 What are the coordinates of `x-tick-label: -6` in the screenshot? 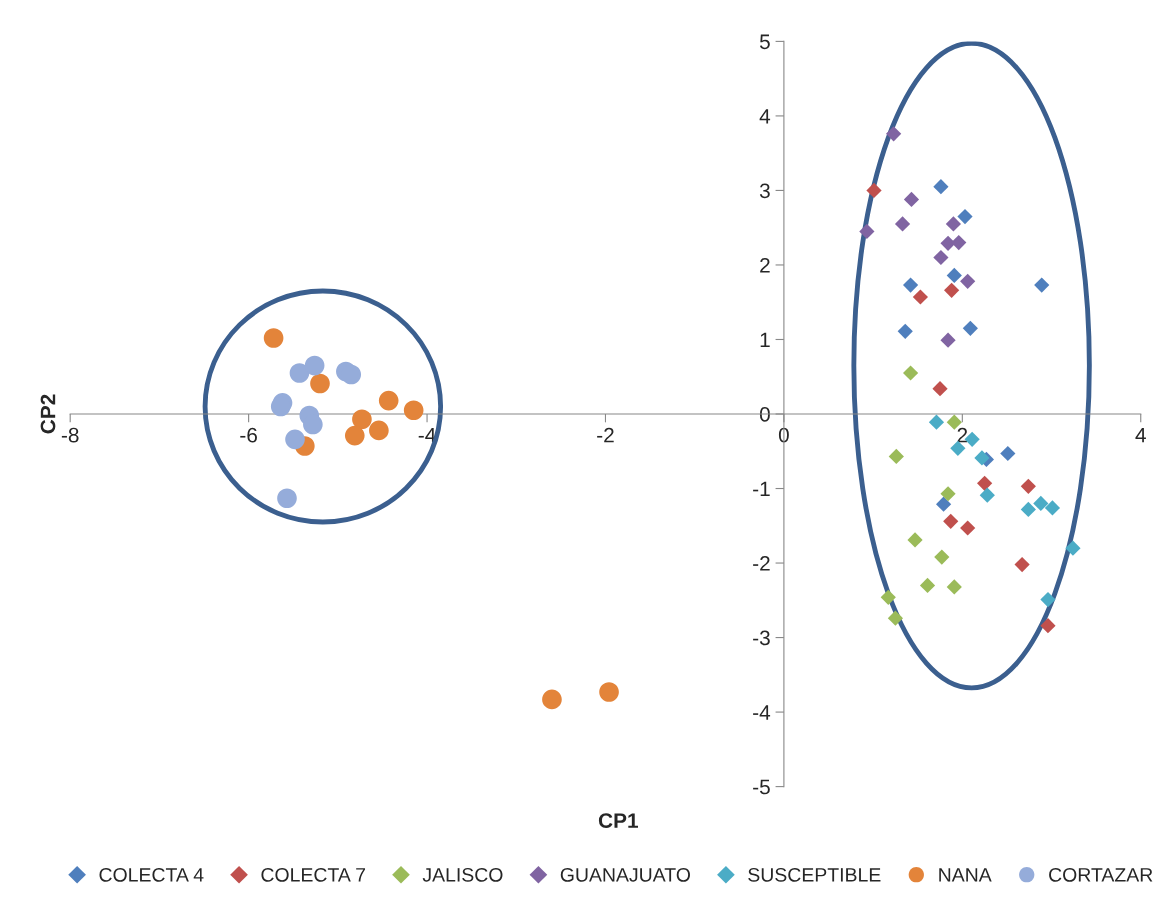 It's located at (248, 435).